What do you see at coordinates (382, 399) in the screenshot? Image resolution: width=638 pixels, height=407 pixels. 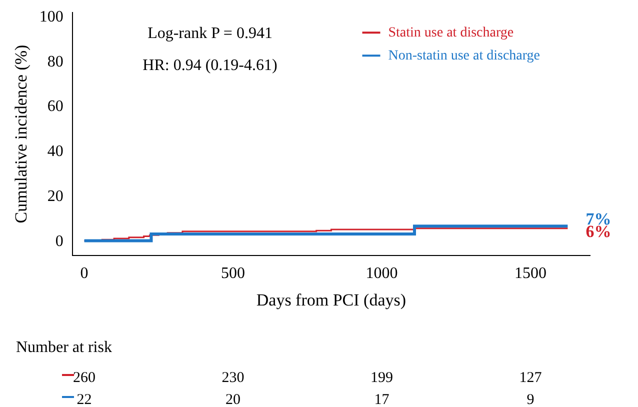 I see `text: 17` at bounding box center [382, 399].